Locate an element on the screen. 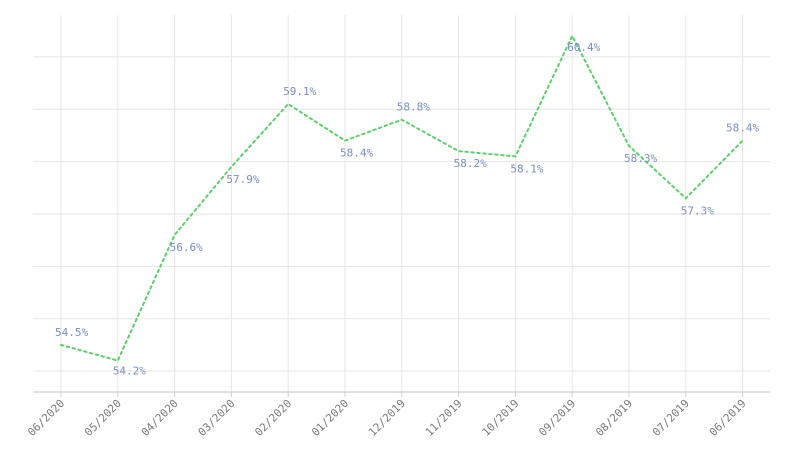  data-label: 56.6% is located at coordinates (186, 247).